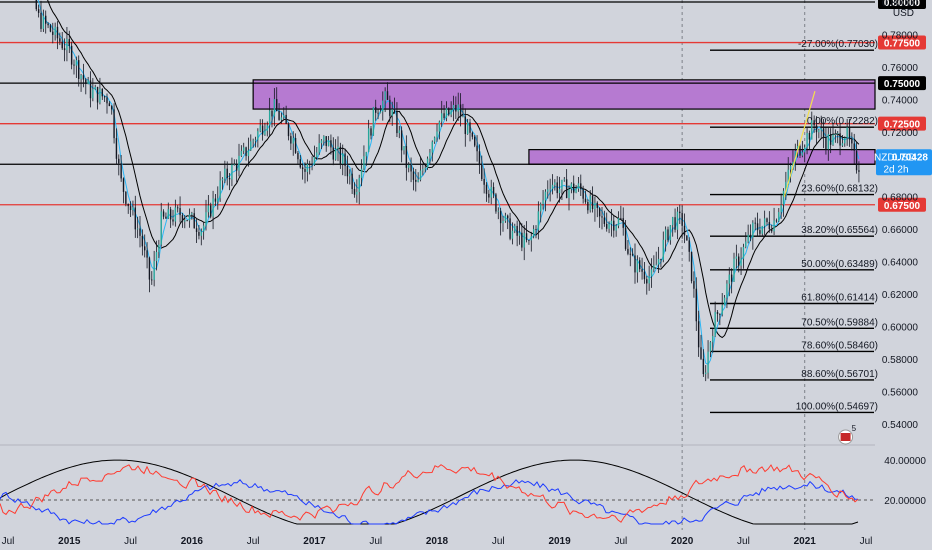 The height and width of the screenshot is (550, 932). Describe the element at coordinates (900, 230) in the screenshot. I see `price-tick-label: 0.66000` at that location.